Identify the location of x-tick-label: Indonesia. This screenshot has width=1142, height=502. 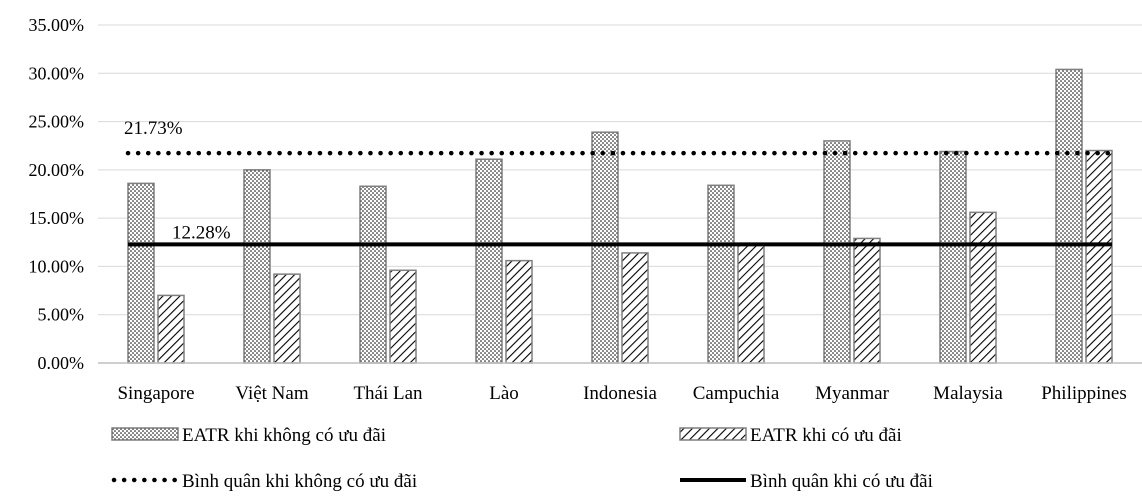
(620, 393).